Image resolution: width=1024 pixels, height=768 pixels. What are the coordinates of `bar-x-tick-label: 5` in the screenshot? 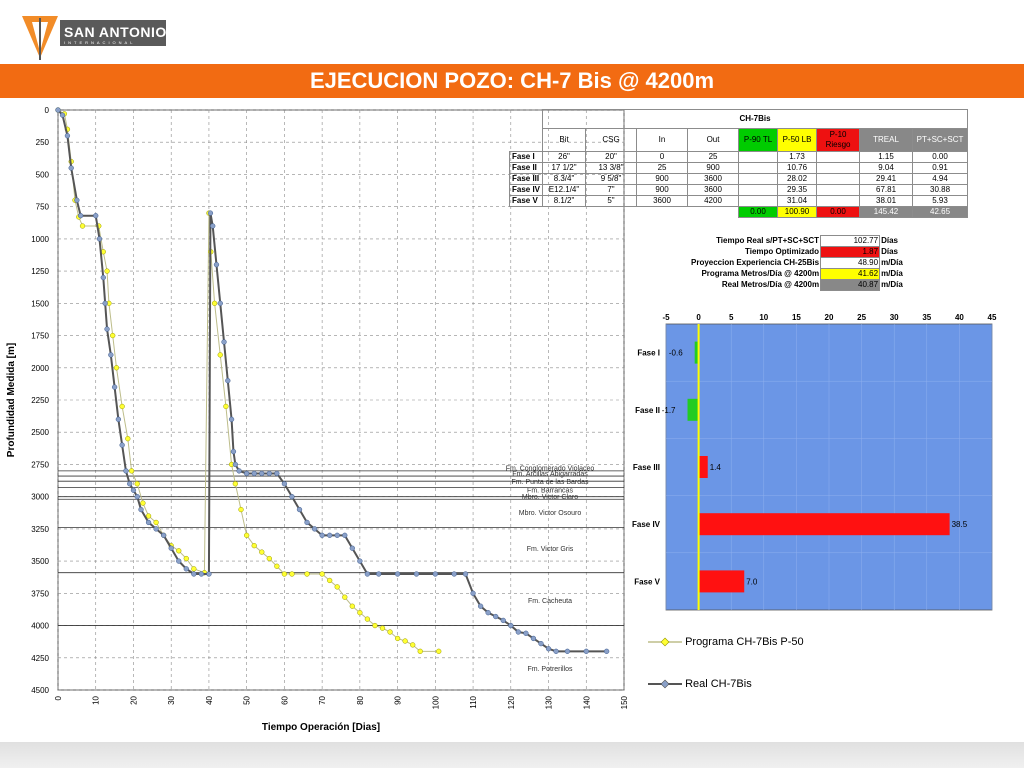 It's located at (731, 317).